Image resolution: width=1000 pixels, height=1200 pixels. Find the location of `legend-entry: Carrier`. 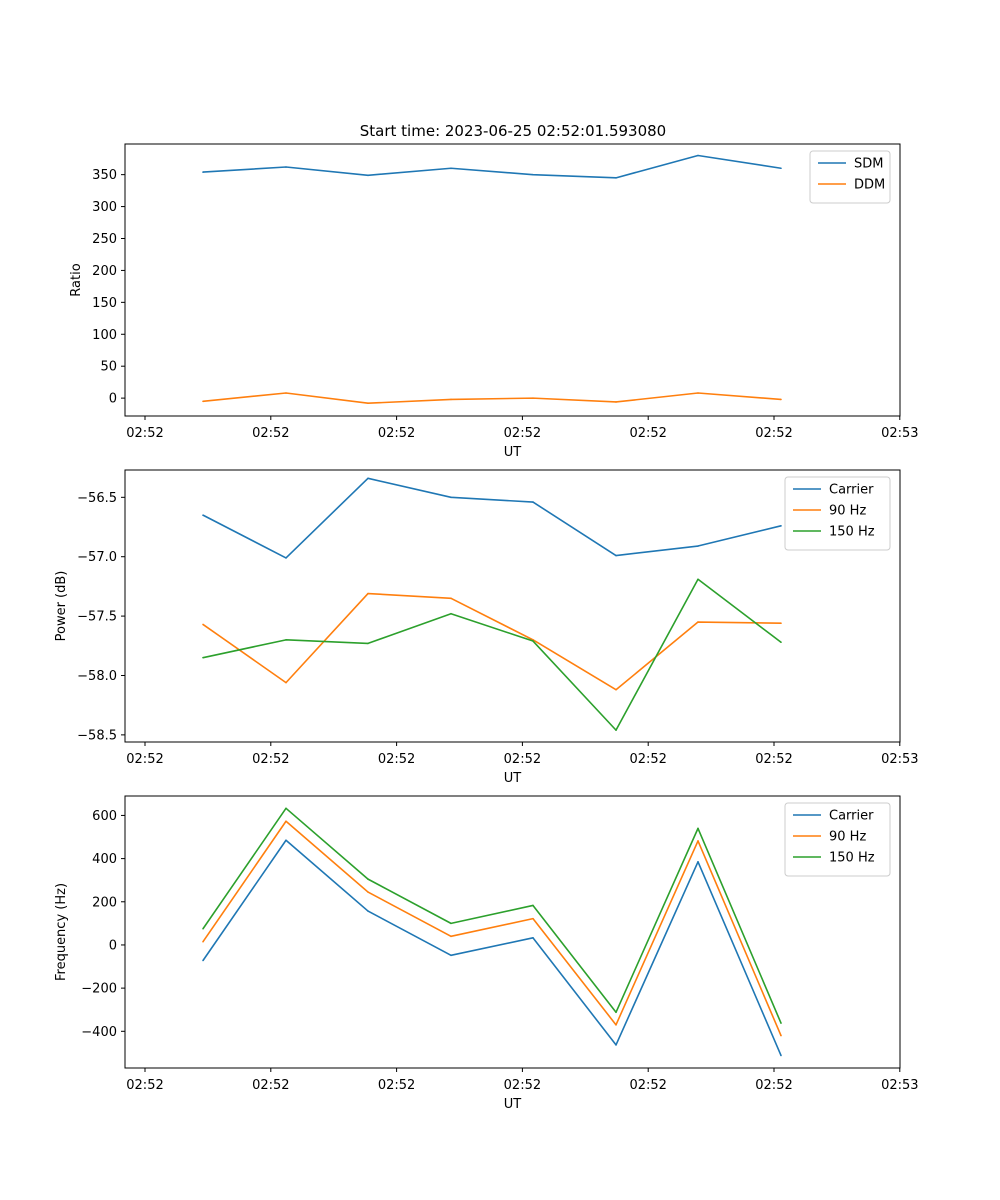

legend-entry: Carrier is located at coordinates (851, 490).